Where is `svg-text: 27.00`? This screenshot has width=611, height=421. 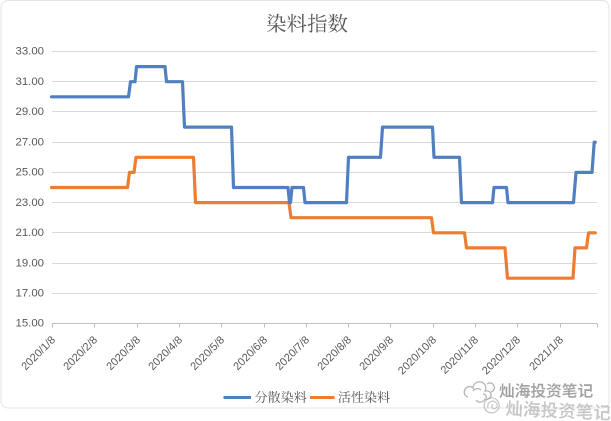
svg-text: 27.00 is located at coordinates (29, 142).